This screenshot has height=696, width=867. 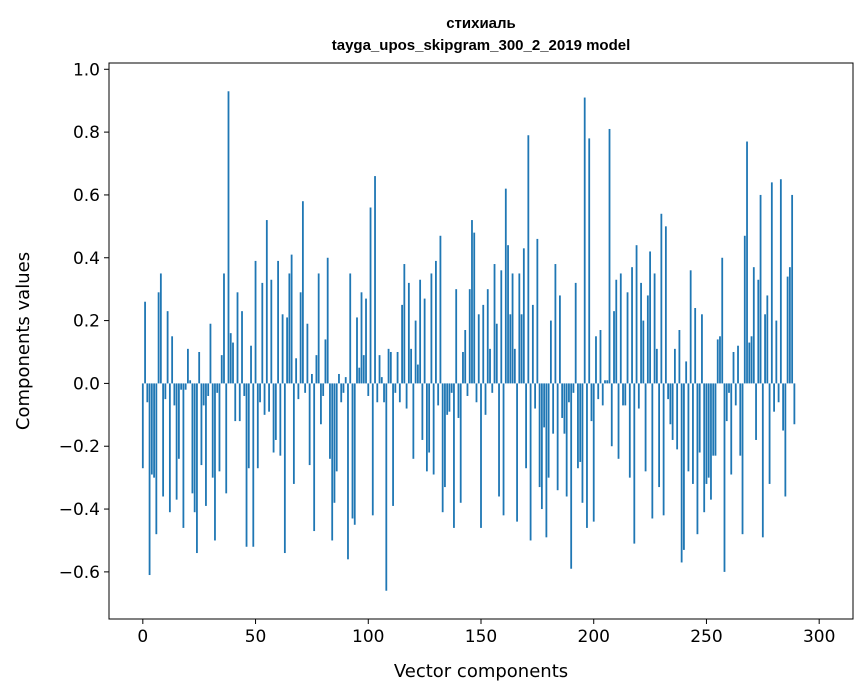 What do you see at coordinates (86, 384) in the screenshot?
I see `y-tick-label: 0.0` at bounding box center [86, 384].